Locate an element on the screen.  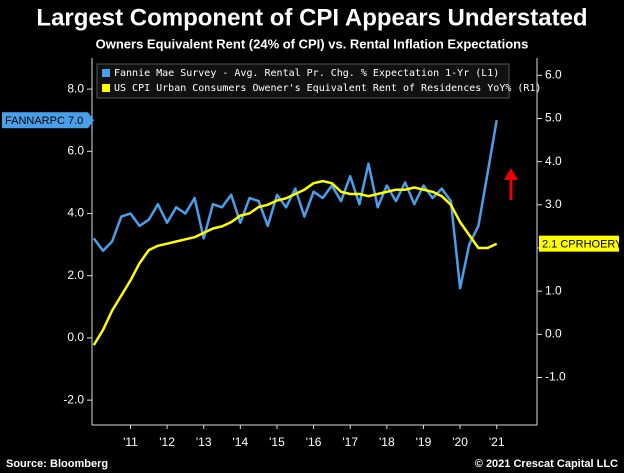
x-tick-label: '18 is located at coordinates (387, 442).